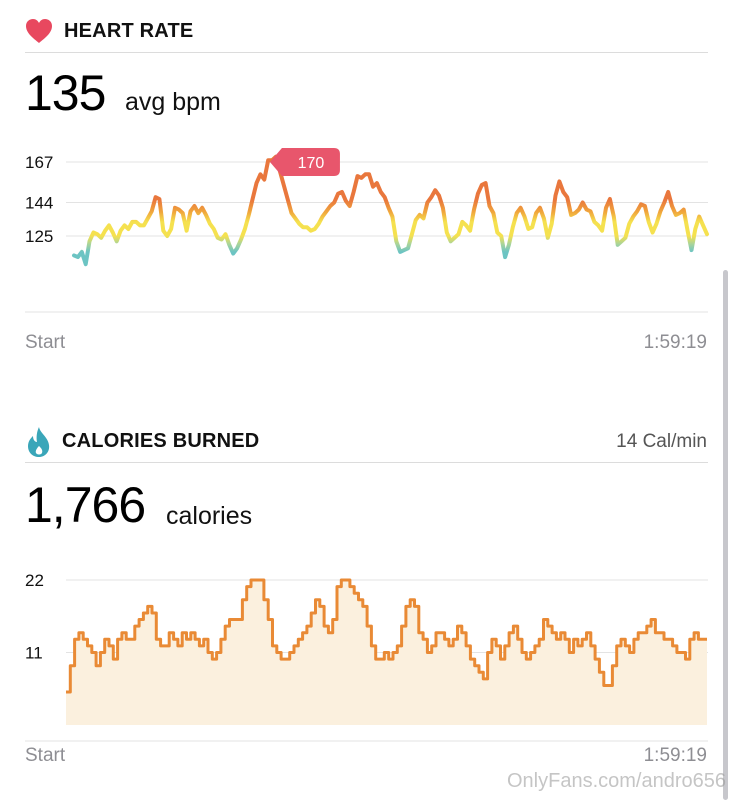 The image size is (734, 800). Describe the element at coordinates (39, 203) in the screenshot. I see `heart-rate-y-tick: 144` at that location.